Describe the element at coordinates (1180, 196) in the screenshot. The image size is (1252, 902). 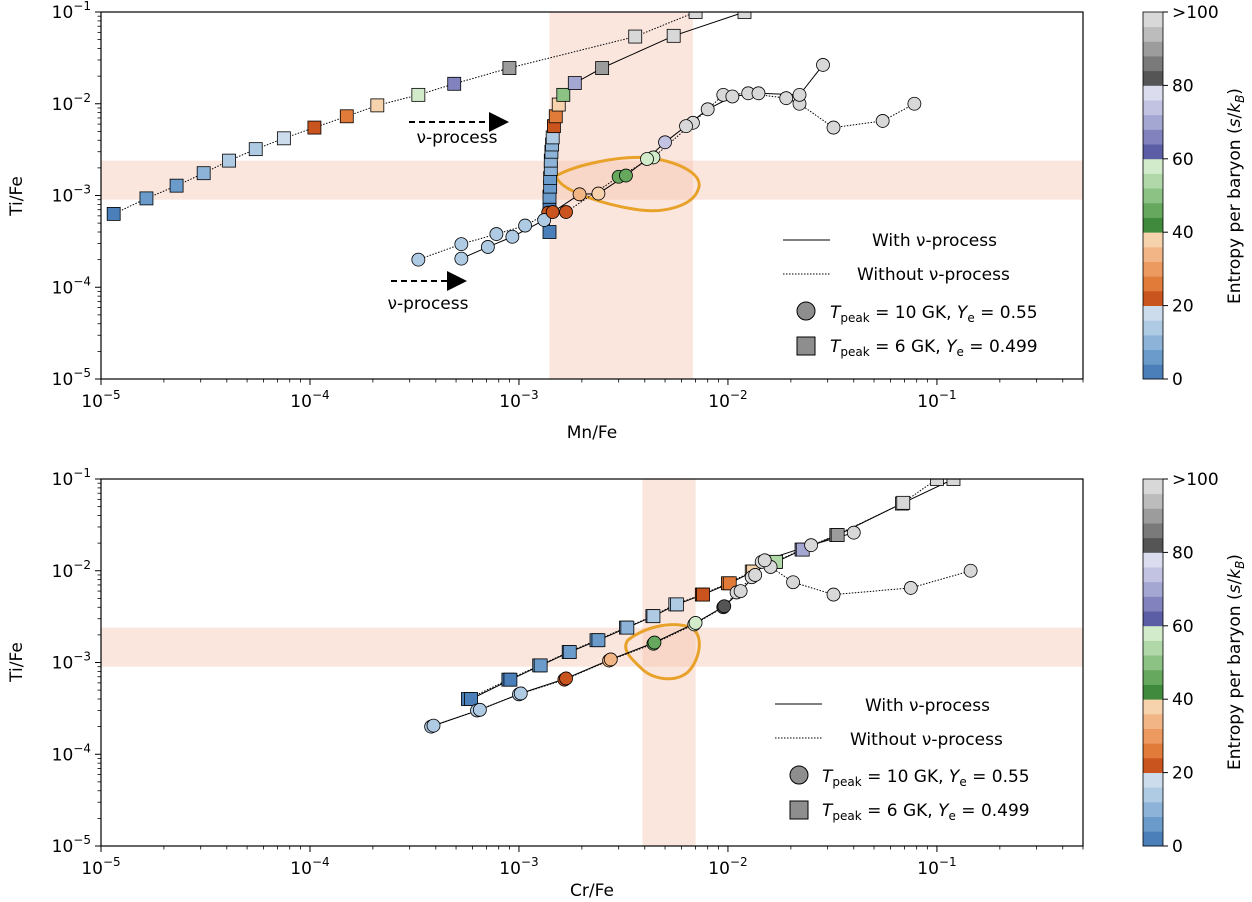
I see `colorbar-top: 0 20 40 60 80 >100` at that location.